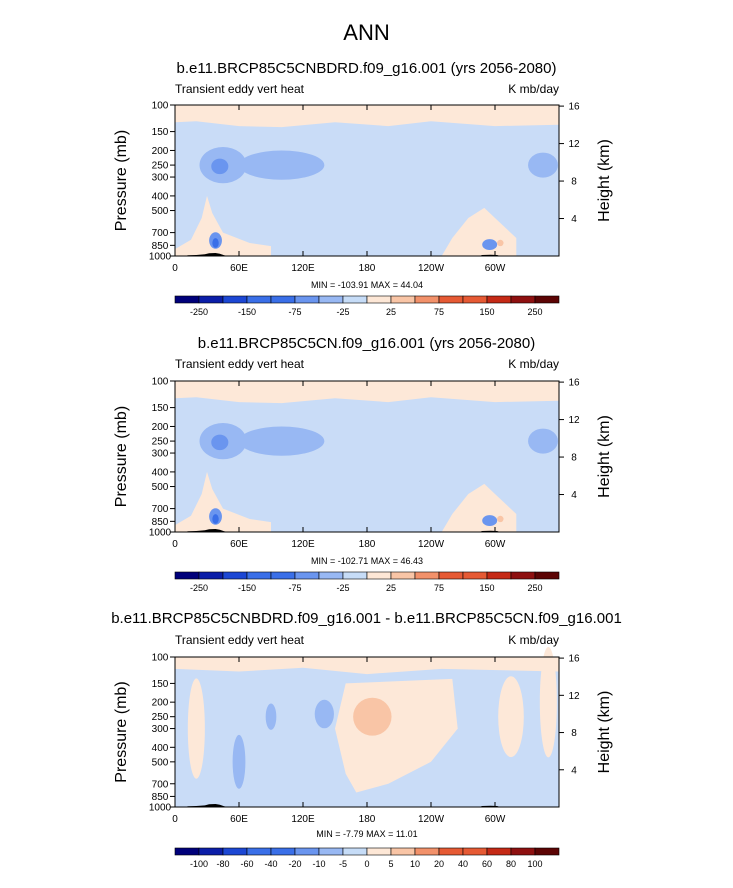 Image resolution: width=733 pixels, height=888 pixels. Describe the element at coordinates (574, 495) in the screenshot. I see `panel-2-y2tick-label-0: 4` at that location.